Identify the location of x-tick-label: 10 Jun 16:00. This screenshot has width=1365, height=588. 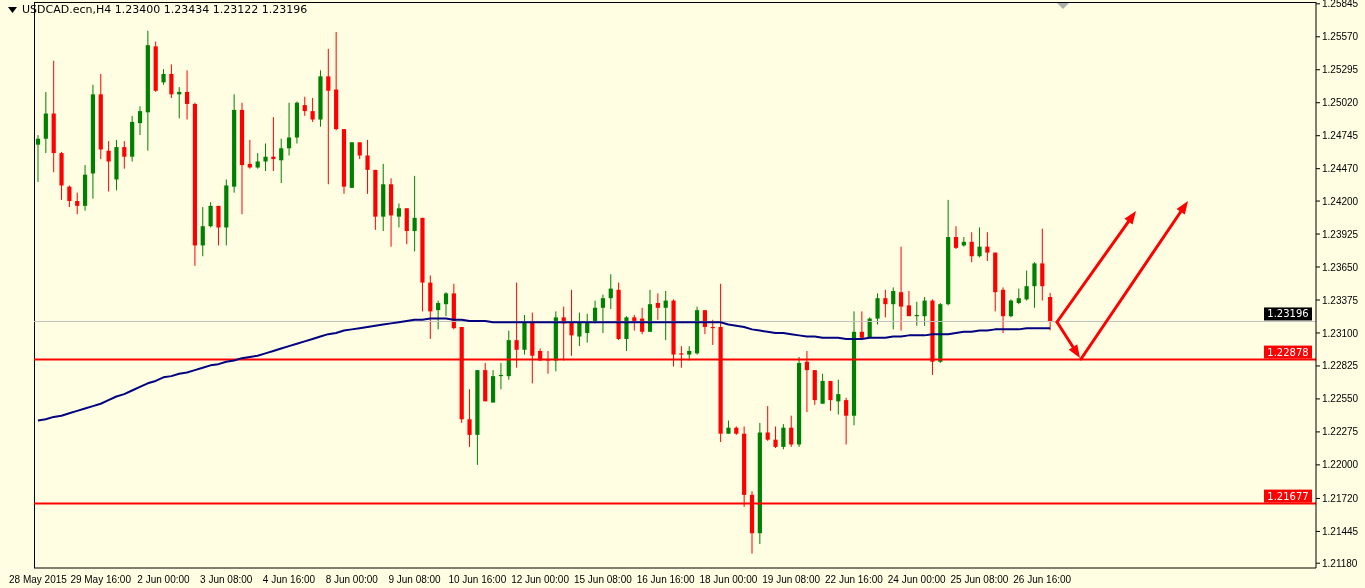
(477, 580).